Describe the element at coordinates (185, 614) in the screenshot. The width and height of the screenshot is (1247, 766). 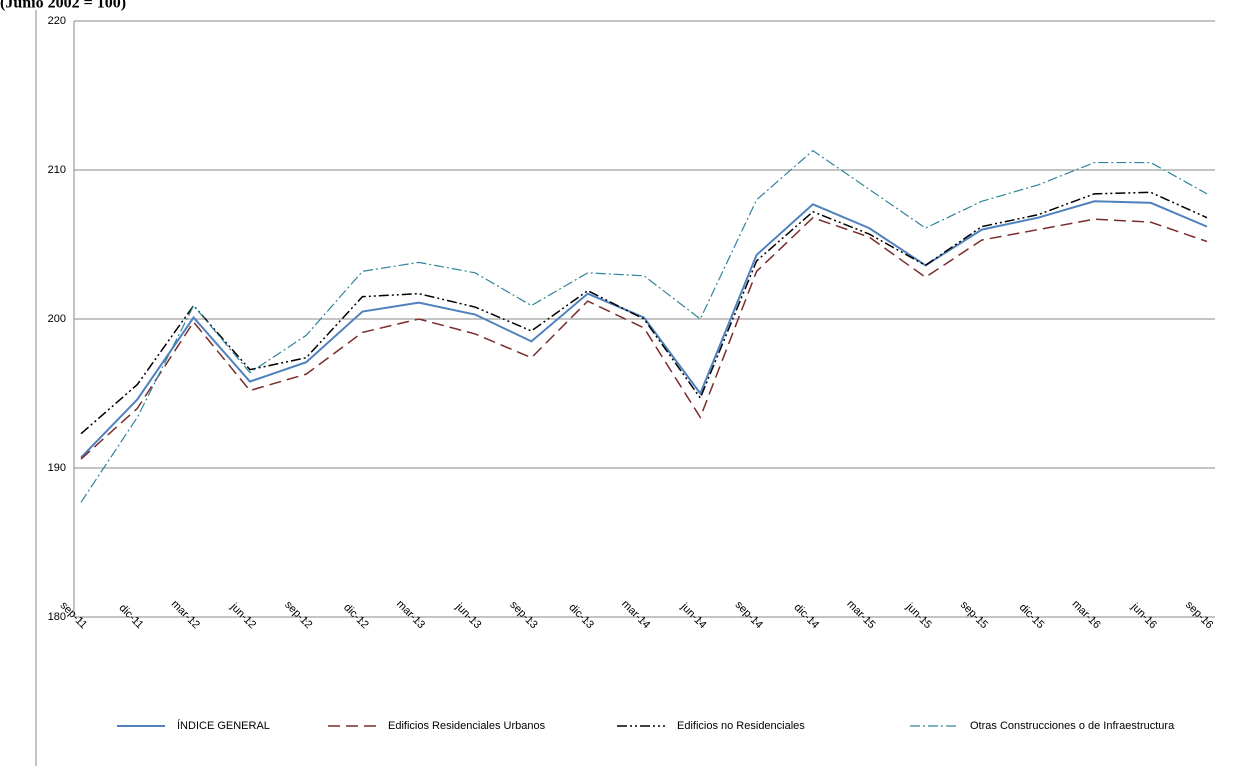
I see `x-tick-label: mar-12` at that location.